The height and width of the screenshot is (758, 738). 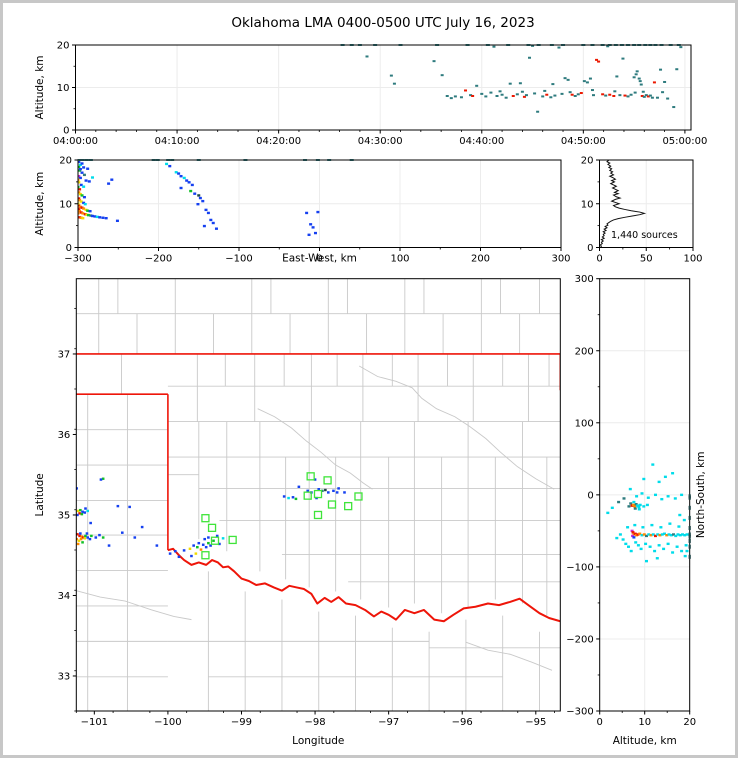 I want to click on x-tick-label: 10, so click(x=644, y=722).